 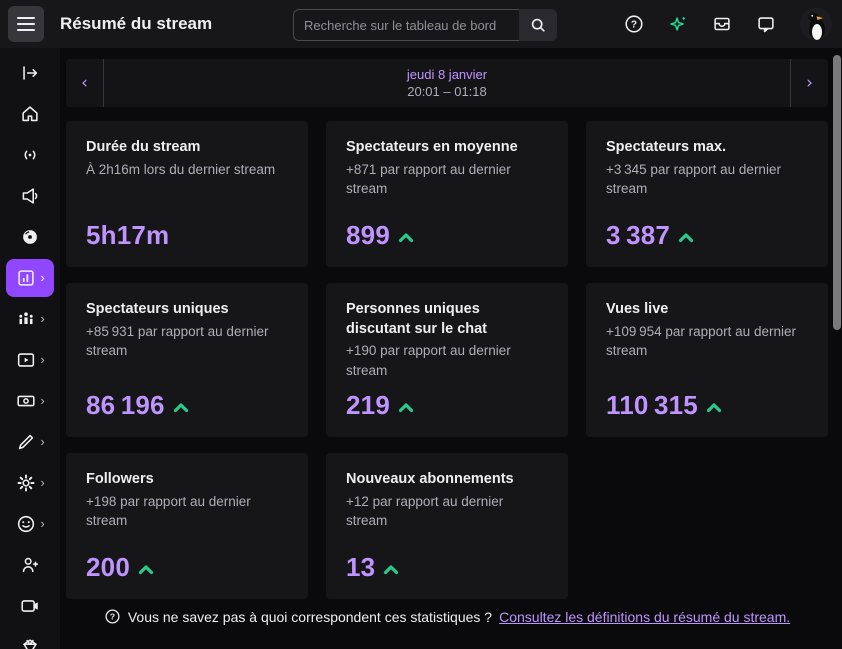 I want to click on stat-card-subtitle: +85 931 par rapport au dernier stream, so click(x=177, y=341).